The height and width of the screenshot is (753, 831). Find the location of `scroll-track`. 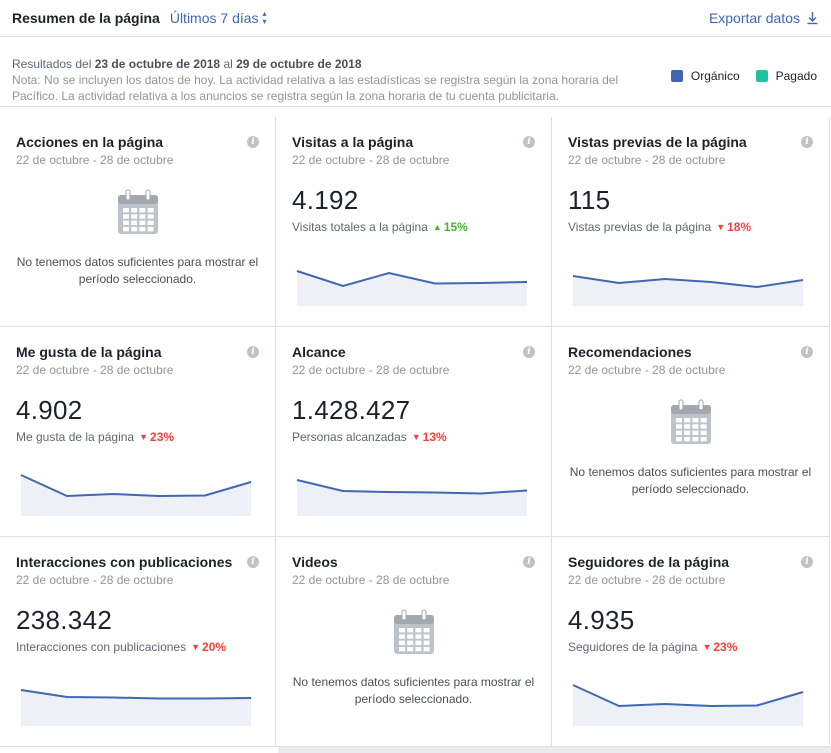

scroll-track is located at coordinates (554, 750).